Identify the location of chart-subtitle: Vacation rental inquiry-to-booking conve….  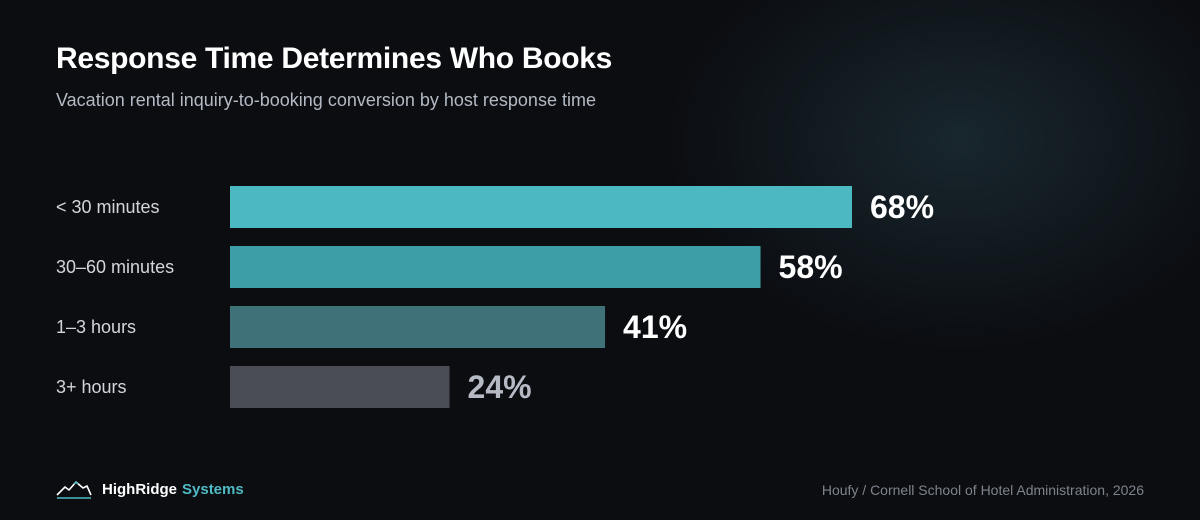
(326, 100).